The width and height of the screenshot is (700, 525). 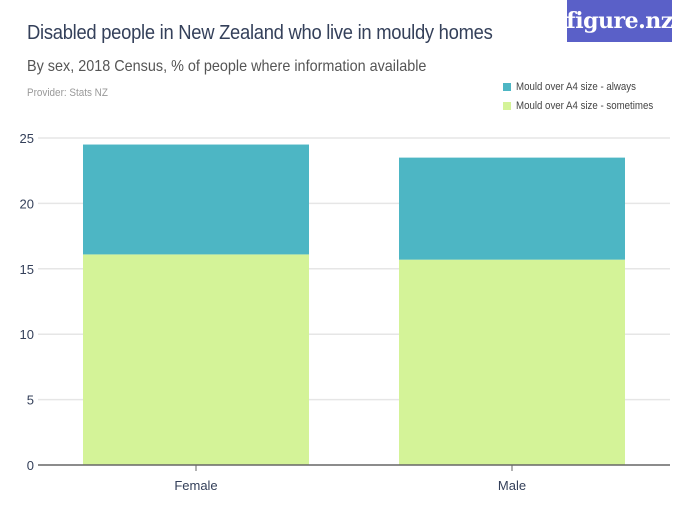 I want to click on legend-item-always: Mould over A4 size - always, so click(x=587, y=86).